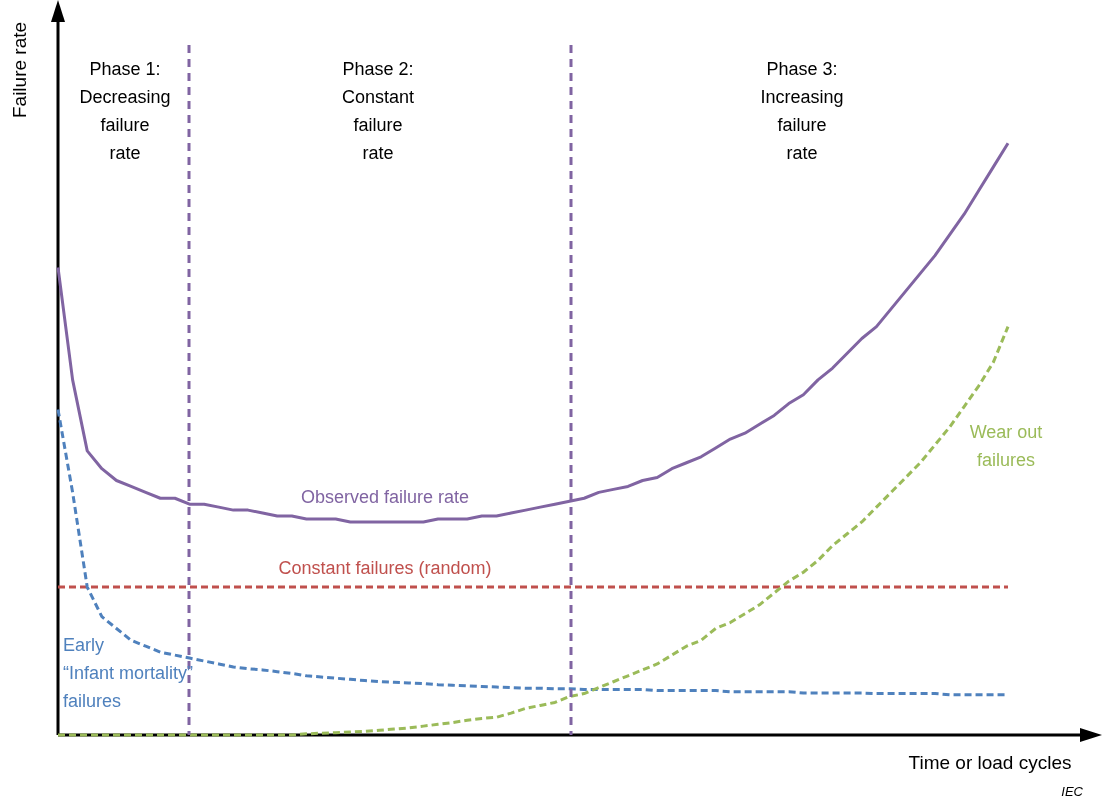 The width and height of the screenshot is (1102, 800). I want to click on annotation: Phase 3: Increasing failure rate, so click(802, 111).